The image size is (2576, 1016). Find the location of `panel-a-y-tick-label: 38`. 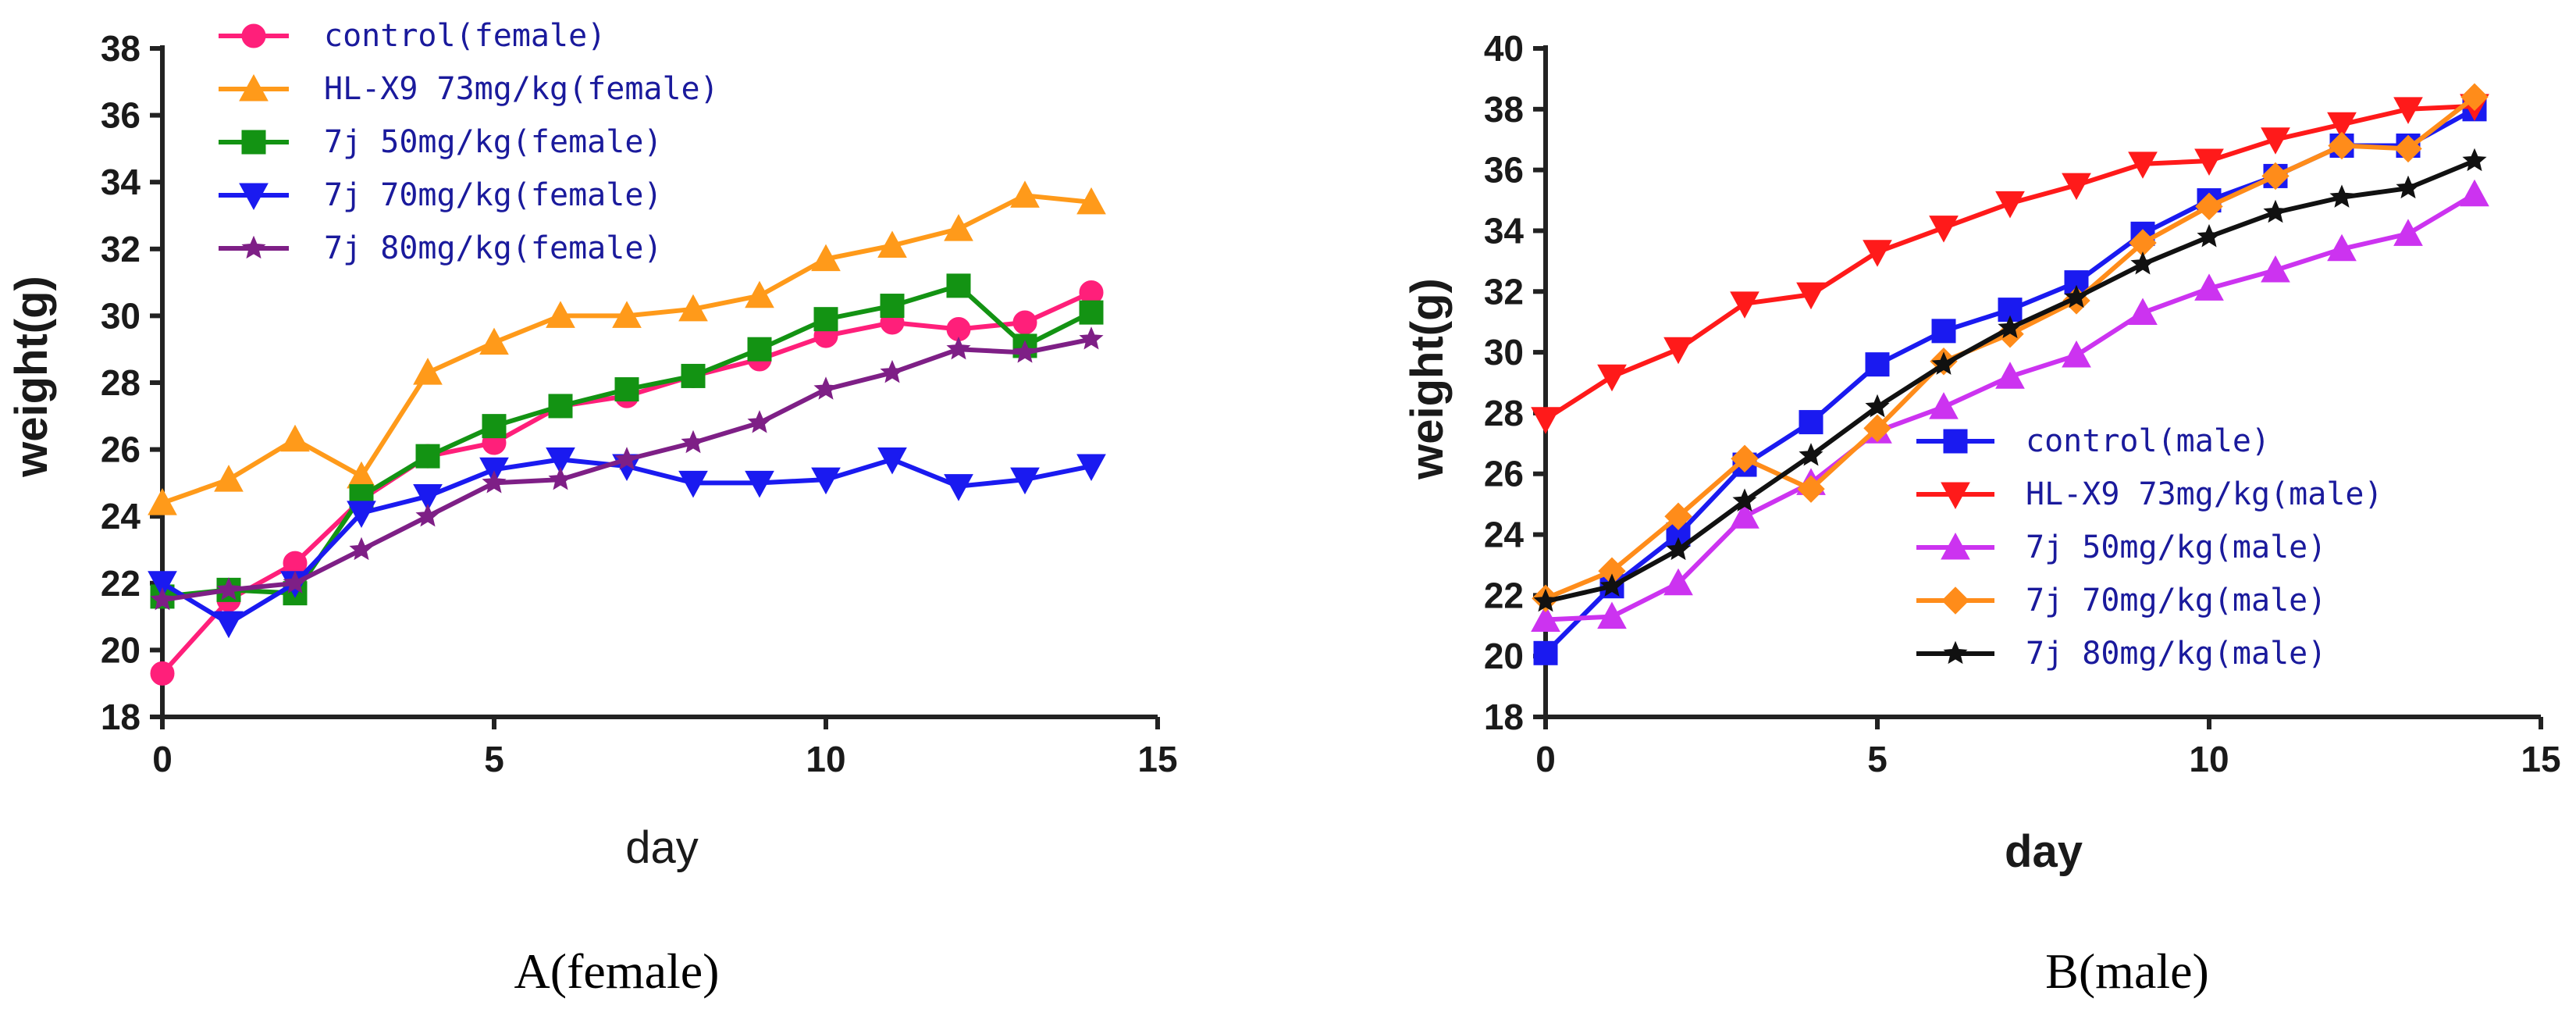

panel-a-y-tick-label: 38 is located at coordinates (121, 48).